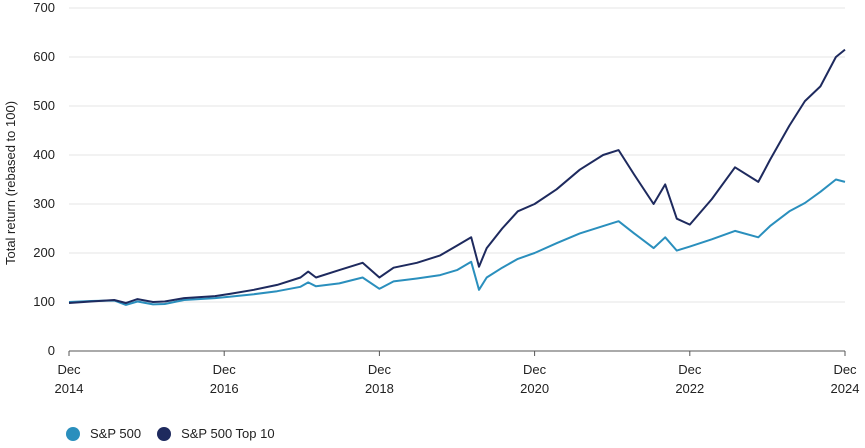 This screenshot has width=865, height=448. Describe the element at coordinates (224, 388) in the screenshot. I see `x-tick-label-year: 2016` at that location.